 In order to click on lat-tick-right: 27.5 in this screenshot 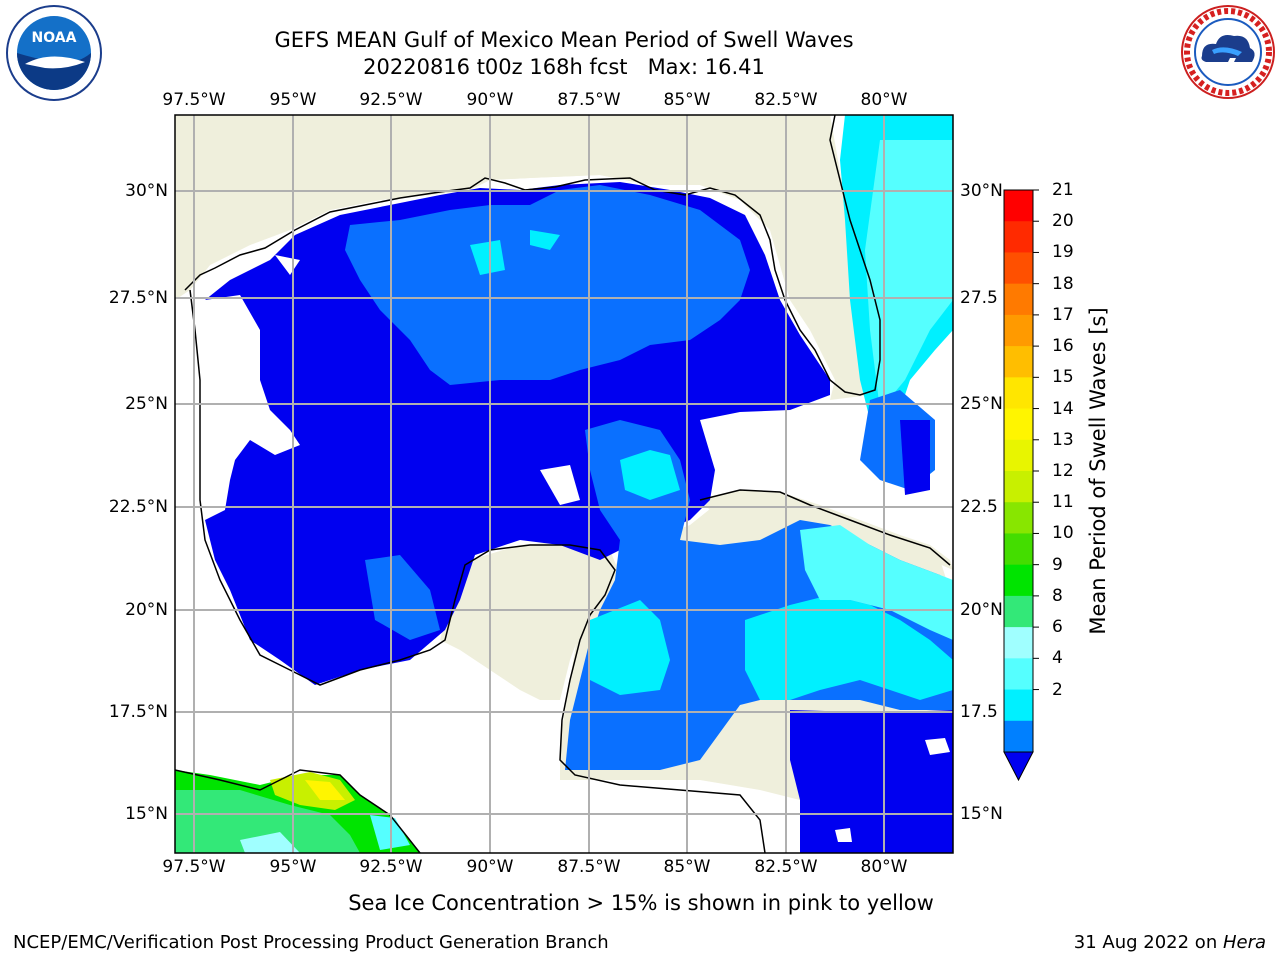, I will do `click(979, 298)`.